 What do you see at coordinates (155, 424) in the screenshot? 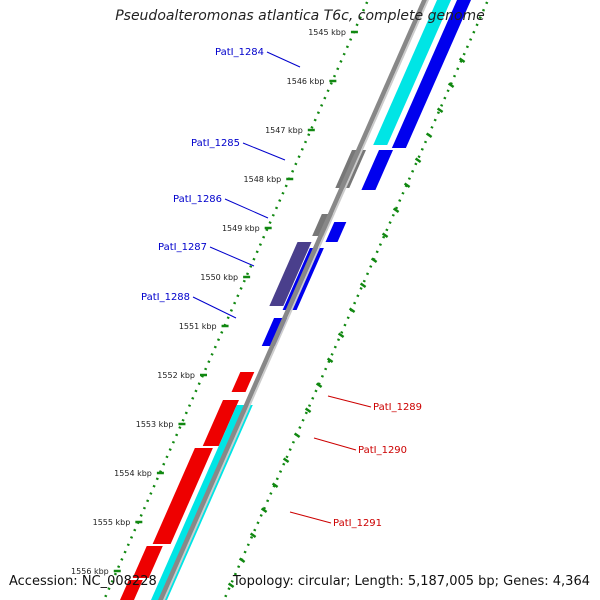
I see `scale-label: 1553 kbp` at bounding box center [155, 424].